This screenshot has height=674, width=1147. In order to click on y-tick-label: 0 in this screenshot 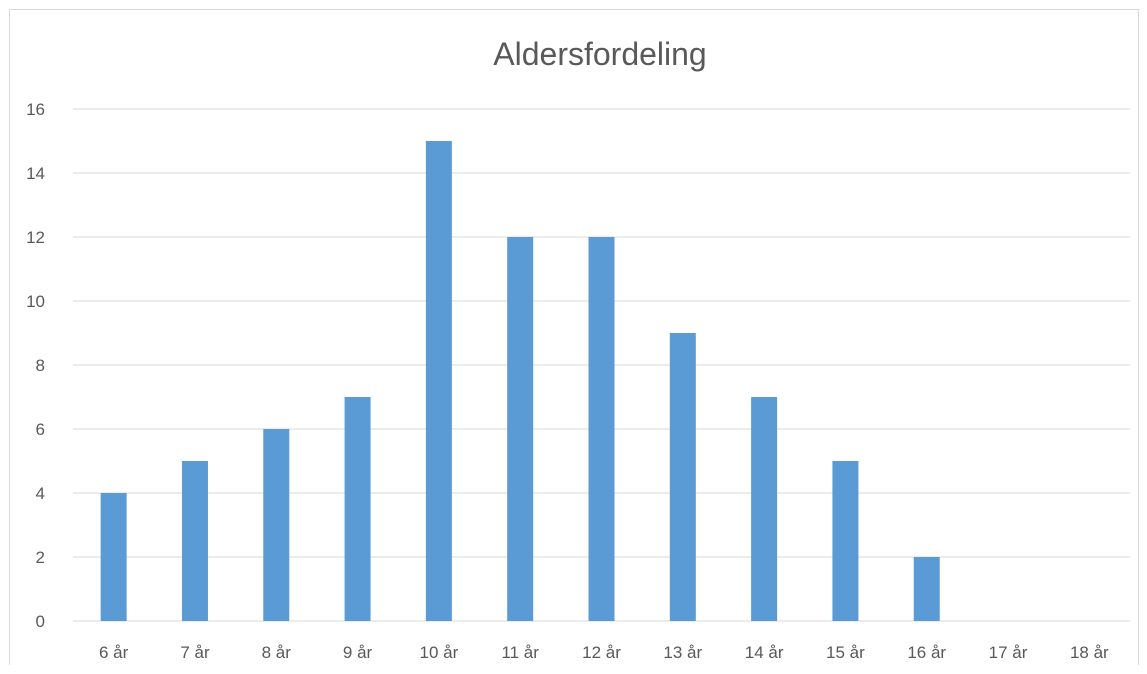, I will do `click(40, 621)`.